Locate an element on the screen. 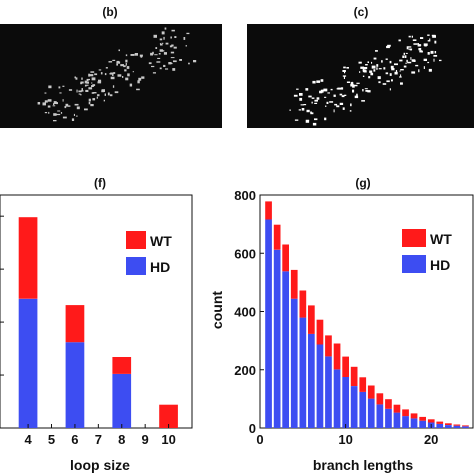  panel-g-label: (g) is located at coordinates (362, 183).